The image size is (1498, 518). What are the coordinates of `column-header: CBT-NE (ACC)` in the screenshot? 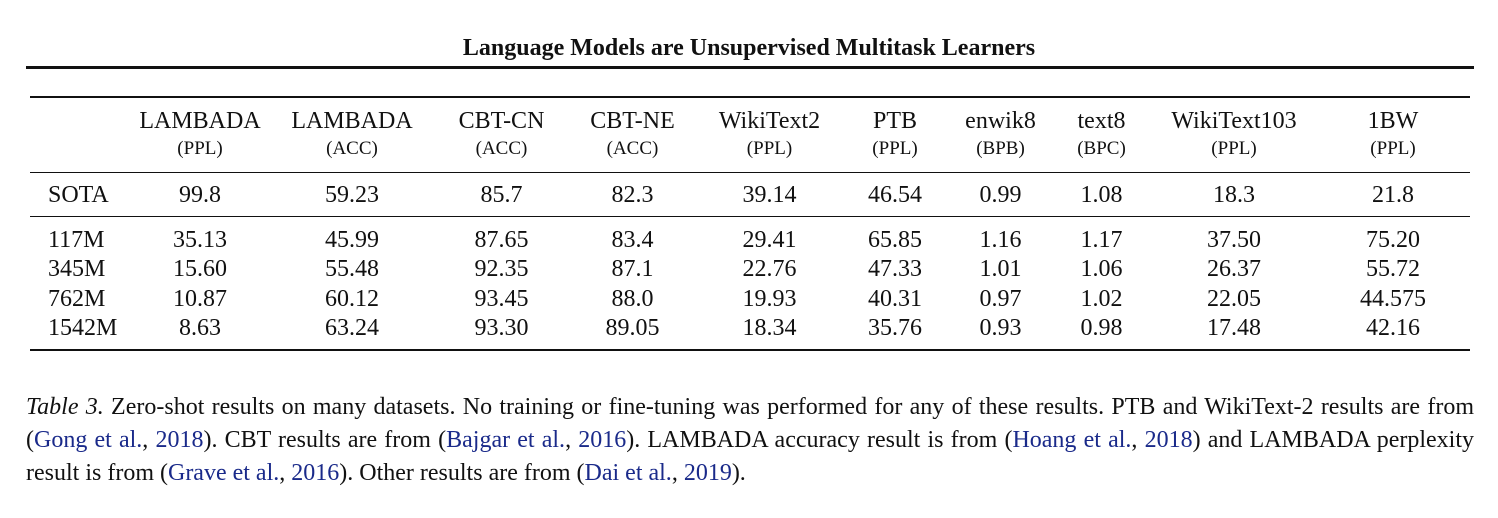 It's located at (632, 134).